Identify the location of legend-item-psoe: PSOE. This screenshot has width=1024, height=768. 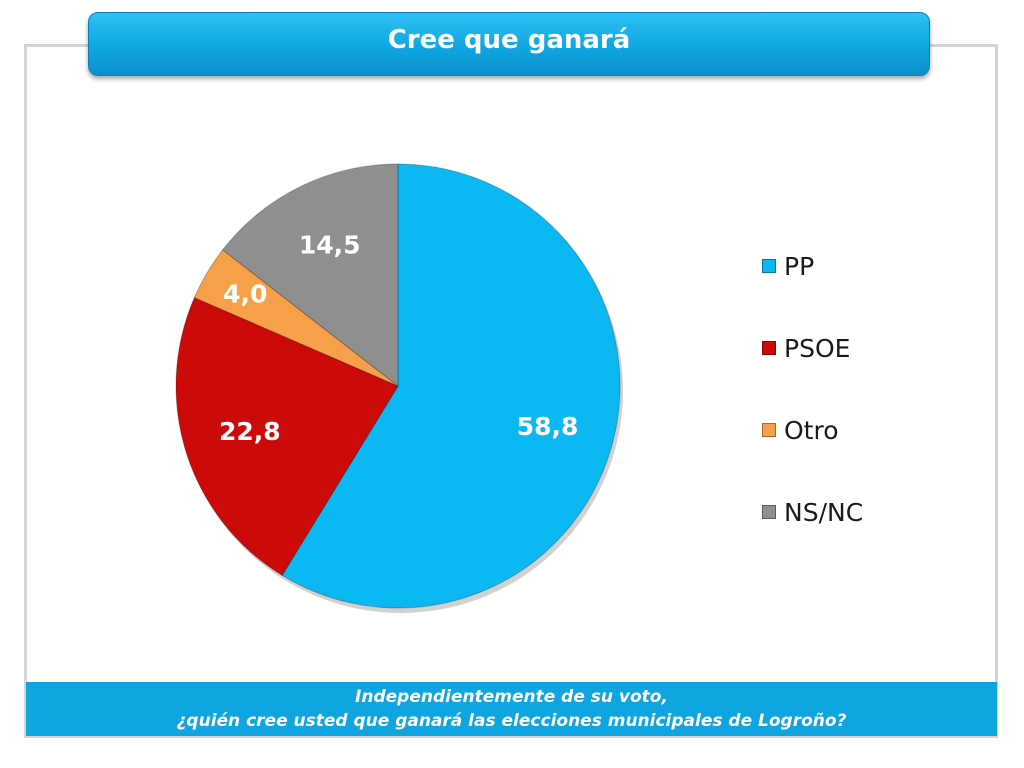
(806, 348).